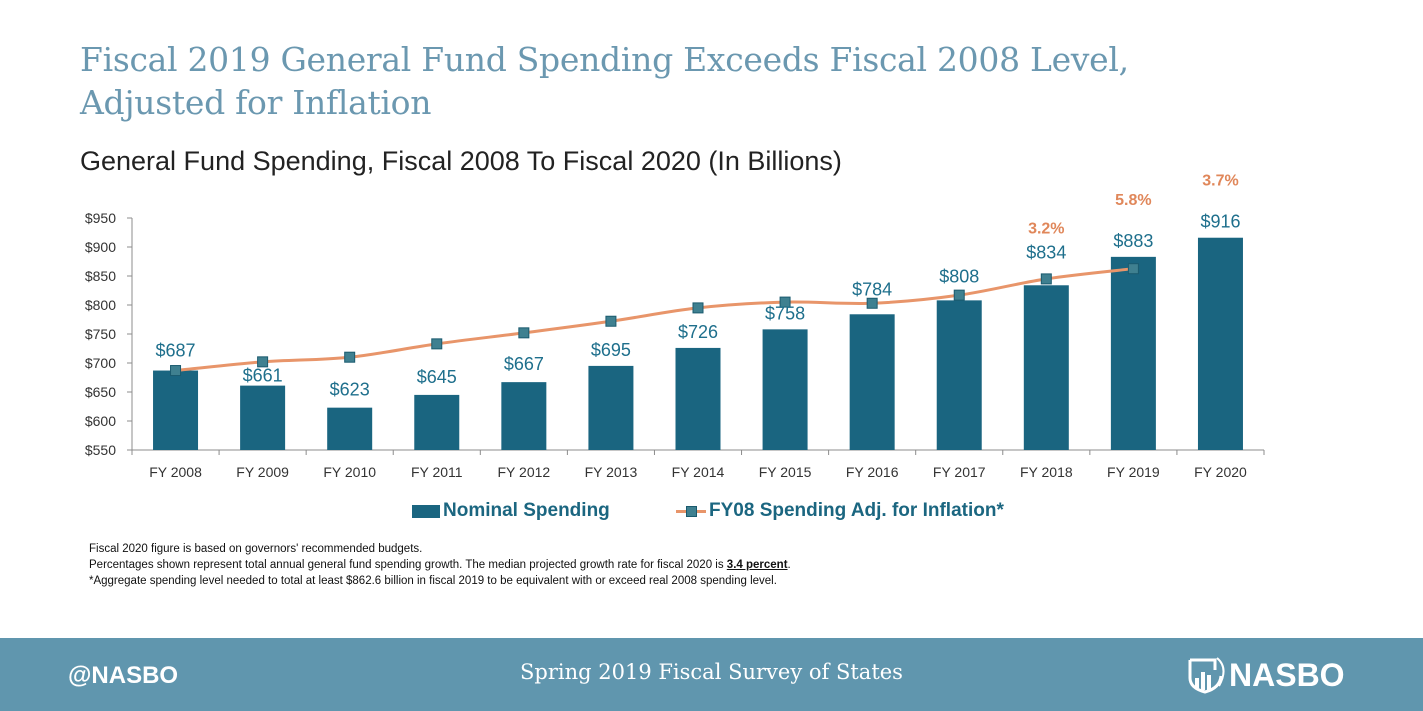 This screenshot has width=1423, height=711. Describe the element at coordinates (611, 472) in the screenshot. I see `x-tick-label: FY 2013` at that location.